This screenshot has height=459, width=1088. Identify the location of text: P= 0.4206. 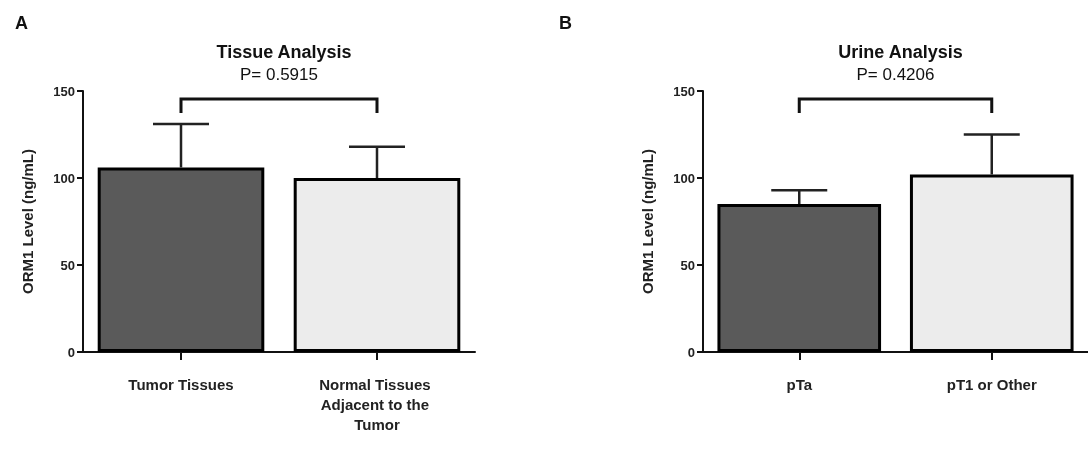
(895, 74).